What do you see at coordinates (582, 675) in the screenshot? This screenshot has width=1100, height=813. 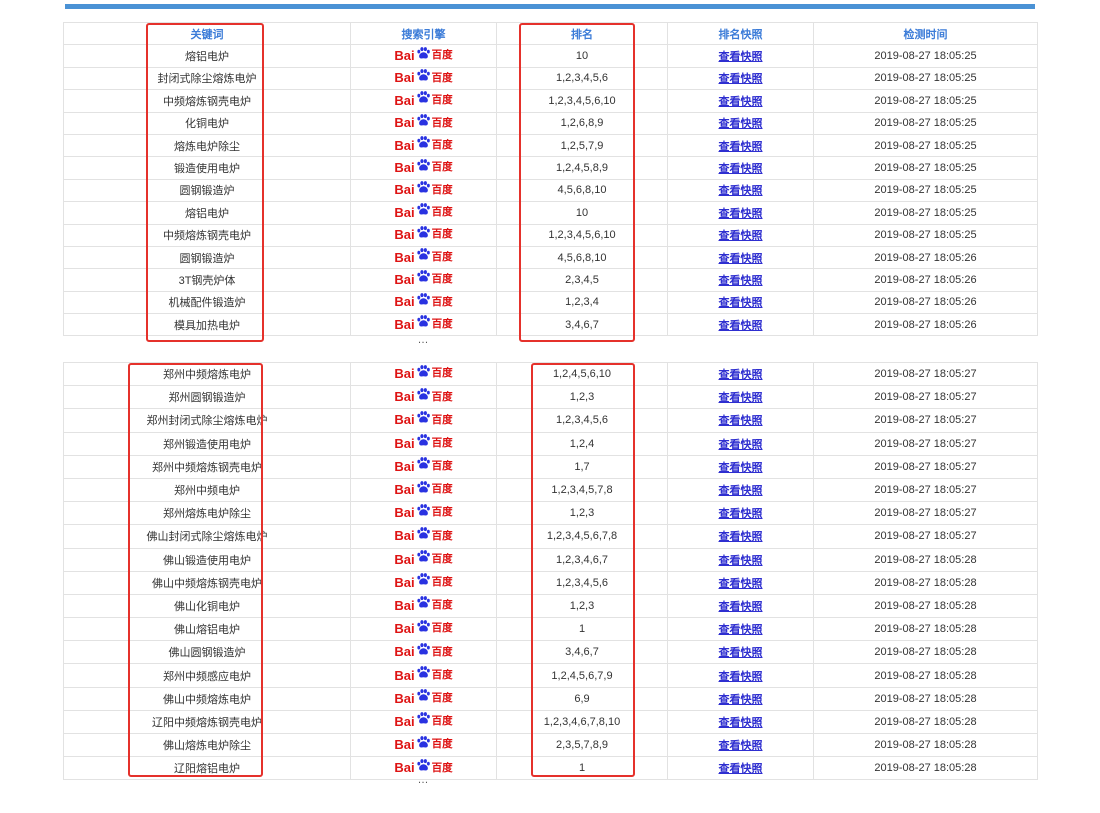 I see `rank-cell: 1,2,4,5,6,7,9` at bounding box center [582, 675].